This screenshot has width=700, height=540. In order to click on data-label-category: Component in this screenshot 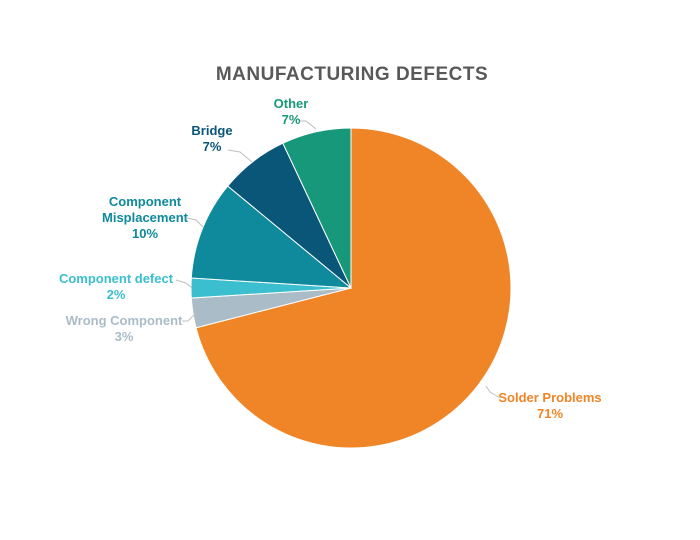, I will do `click(145, 201)`.